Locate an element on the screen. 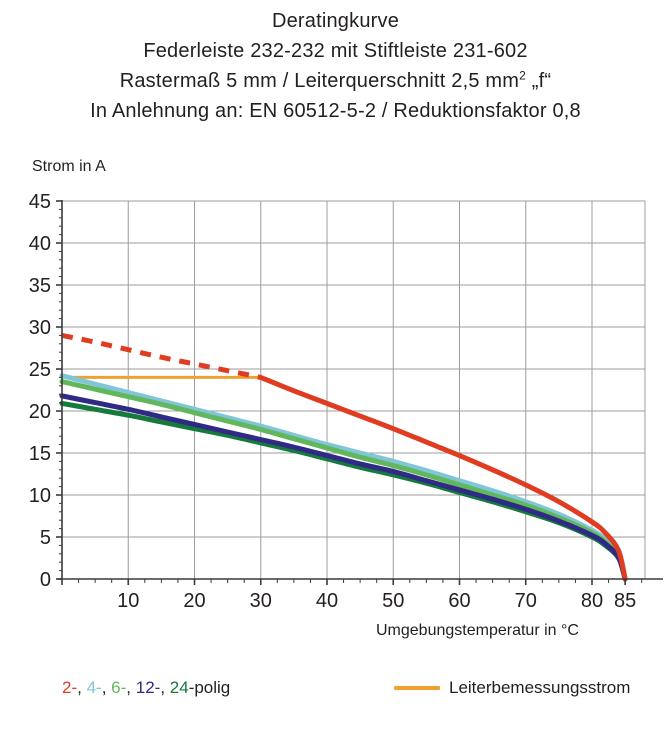 This screenshot has width=671, height=732. y-tick-label-0: 0 is located at coordinates (45, 580).